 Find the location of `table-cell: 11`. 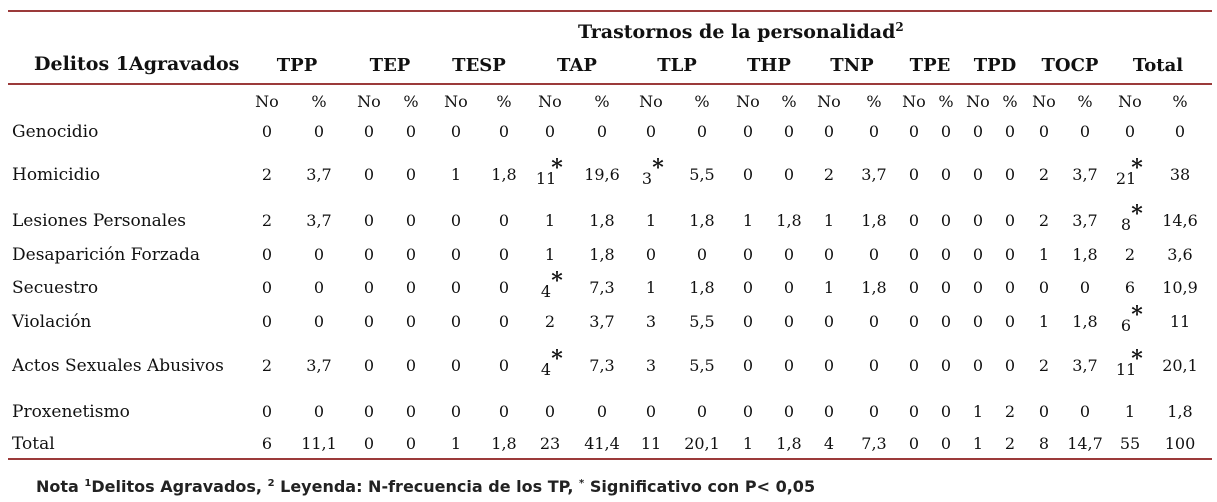

table-cell: 11 is located at coordinates (1126, 369).